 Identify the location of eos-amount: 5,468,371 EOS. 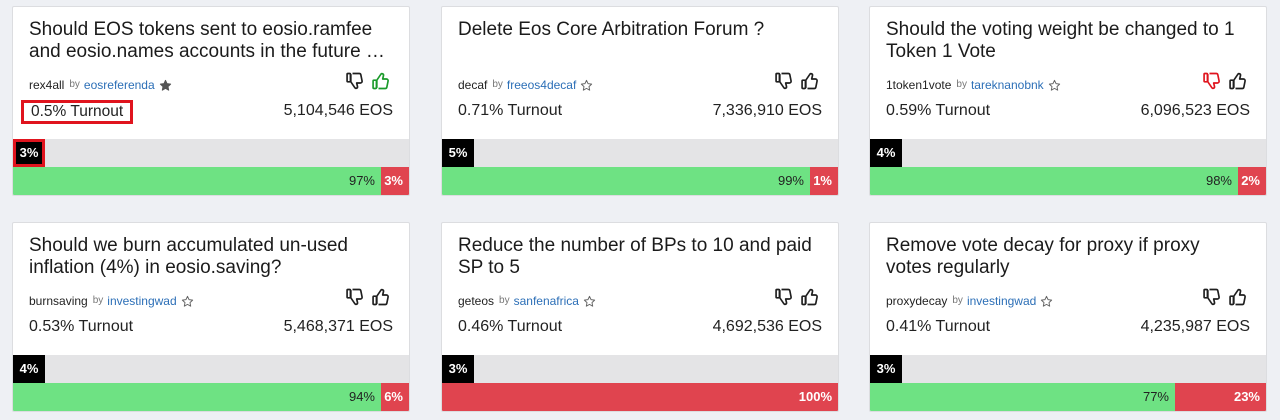
(338, 326).